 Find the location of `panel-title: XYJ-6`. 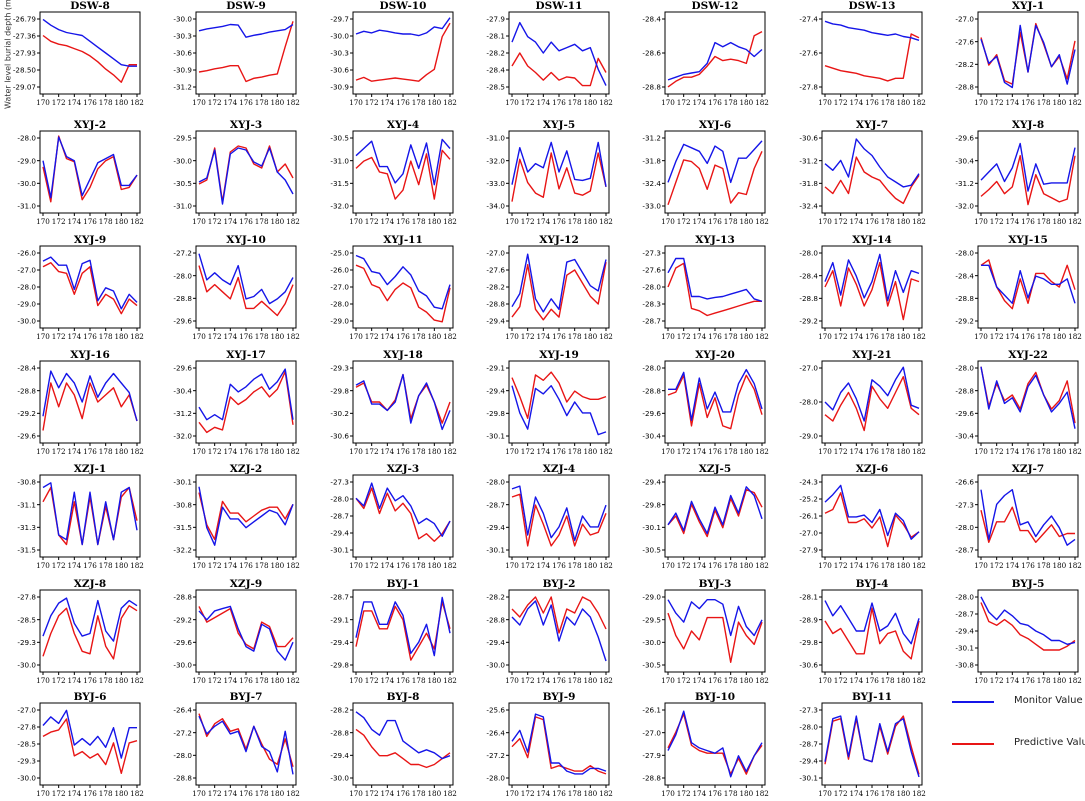

panel-title: XYJ-6 is located at coordinates (715, 125).